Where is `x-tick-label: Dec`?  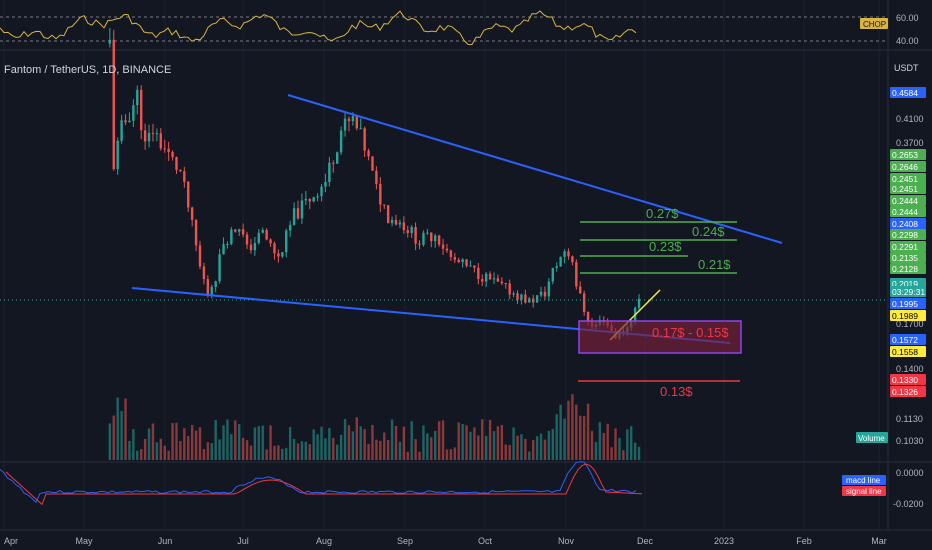 x-tick-label: Dec is located at coordinates (645, 541).